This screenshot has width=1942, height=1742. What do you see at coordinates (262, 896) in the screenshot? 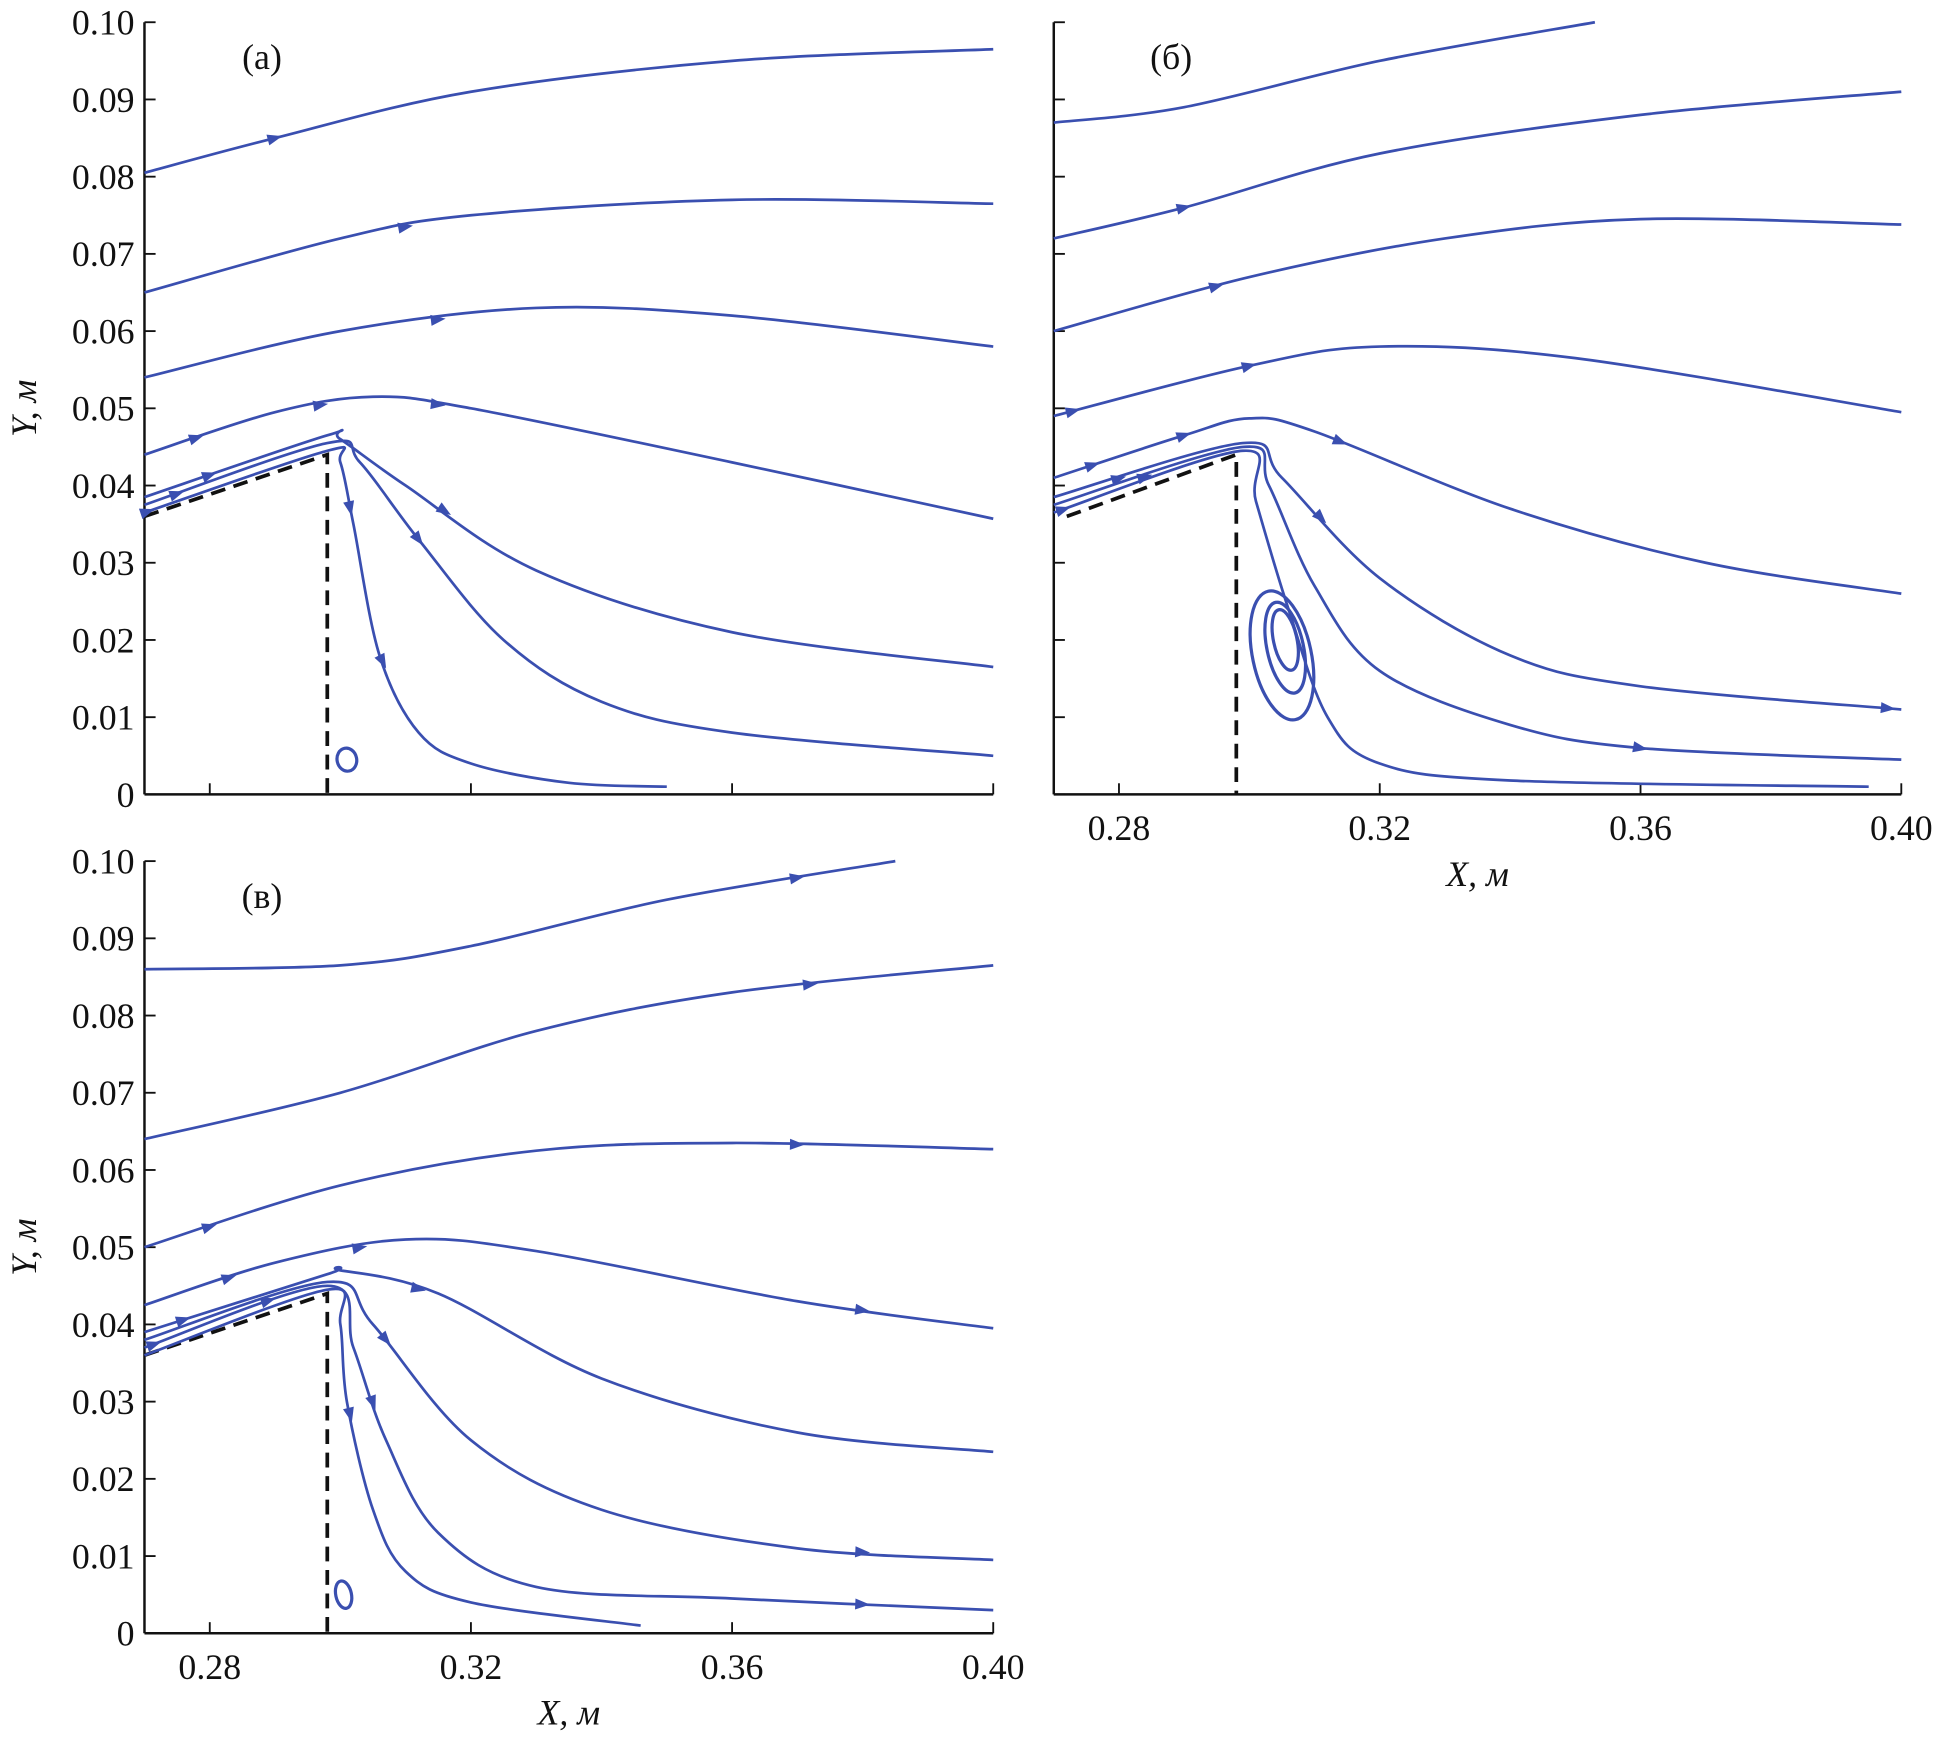
I see `panel-label: (в)` at bounding box center [262, 896].